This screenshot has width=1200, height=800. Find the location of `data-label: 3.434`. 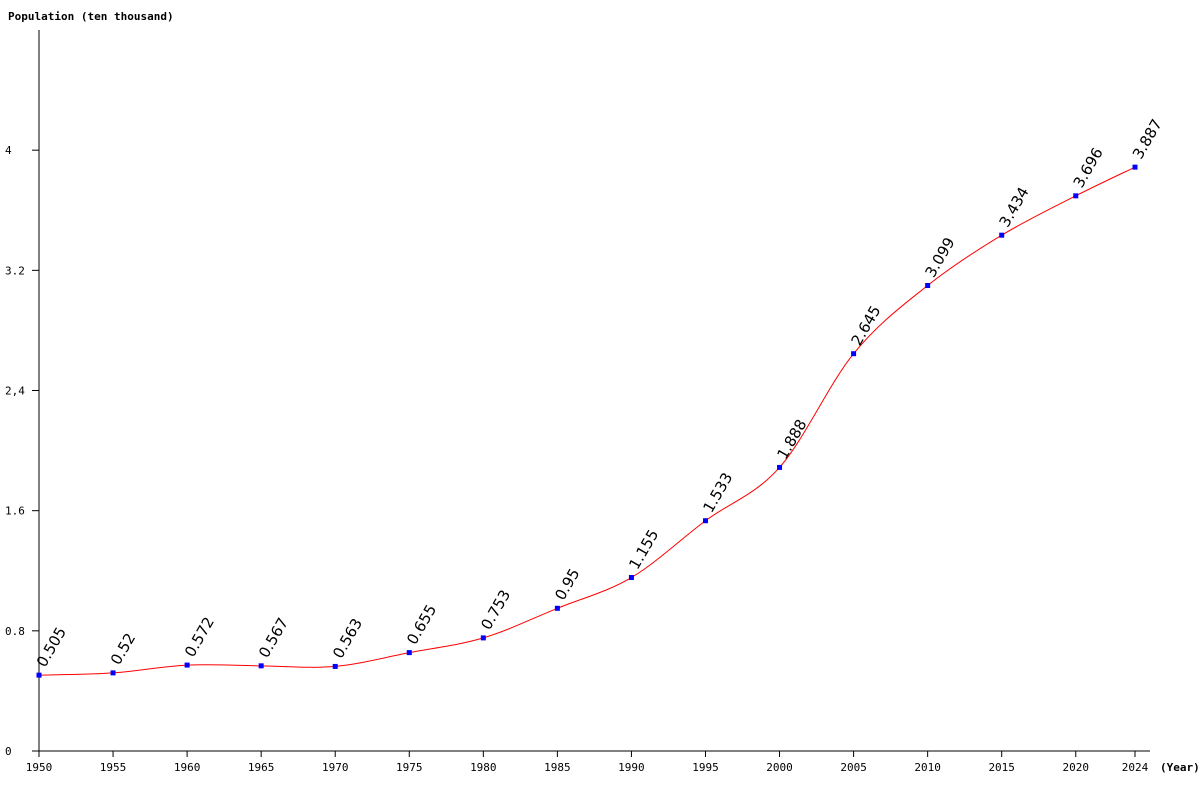

data-label: 3.434 is located at coordinates (1014, 207).